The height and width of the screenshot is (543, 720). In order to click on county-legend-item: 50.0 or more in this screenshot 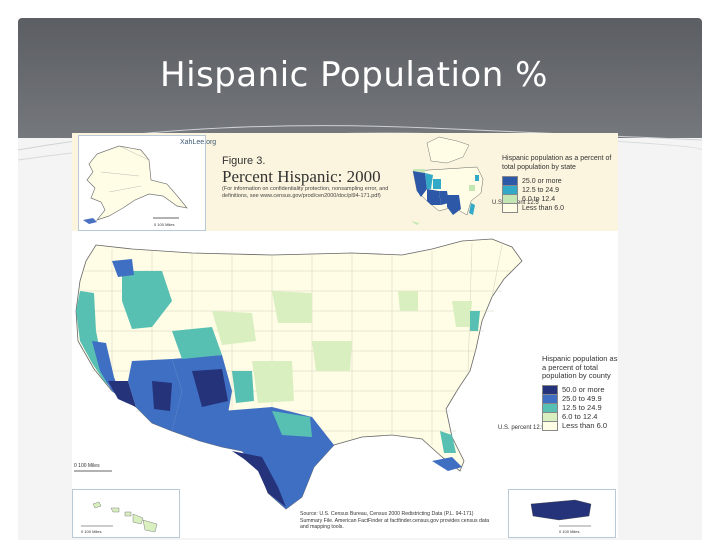, I will do `click(580, 389)`.